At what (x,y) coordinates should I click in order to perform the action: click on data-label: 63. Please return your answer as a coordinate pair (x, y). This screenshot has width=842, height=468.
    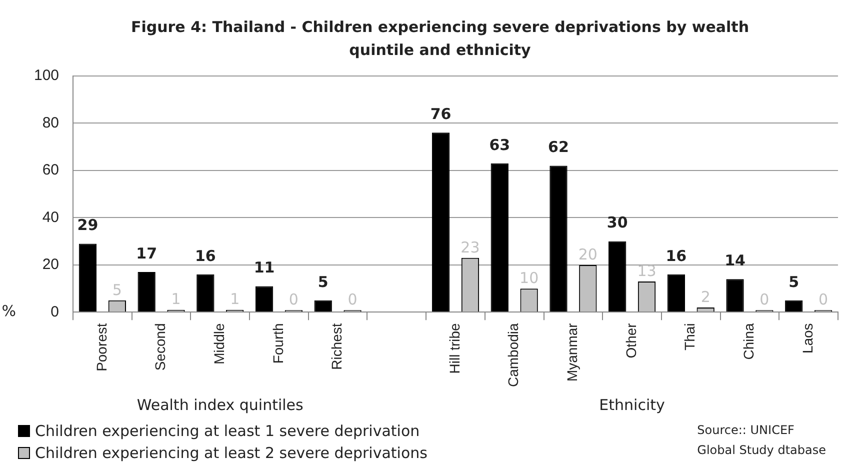
    Looking at the image, I should click on (499, 145).